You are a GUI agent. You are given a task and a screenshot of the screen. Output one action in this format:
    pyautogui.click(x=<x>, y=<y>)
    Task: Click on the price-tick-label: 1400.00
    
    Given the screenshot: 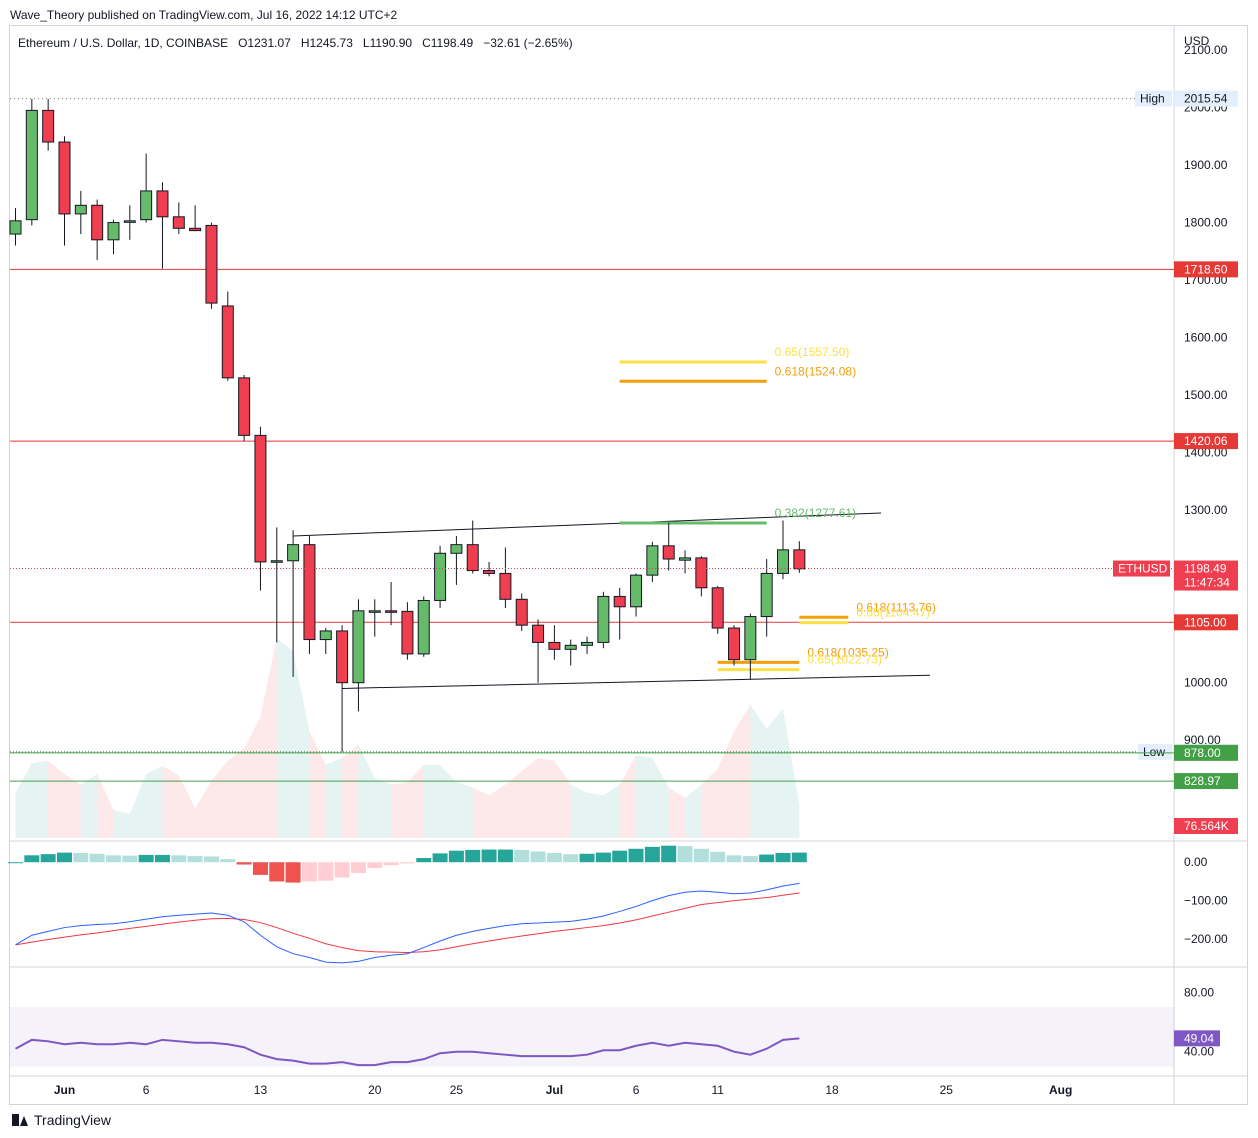 What is the action you would take?
    pyautogui.click(x=1206, y=453)
    